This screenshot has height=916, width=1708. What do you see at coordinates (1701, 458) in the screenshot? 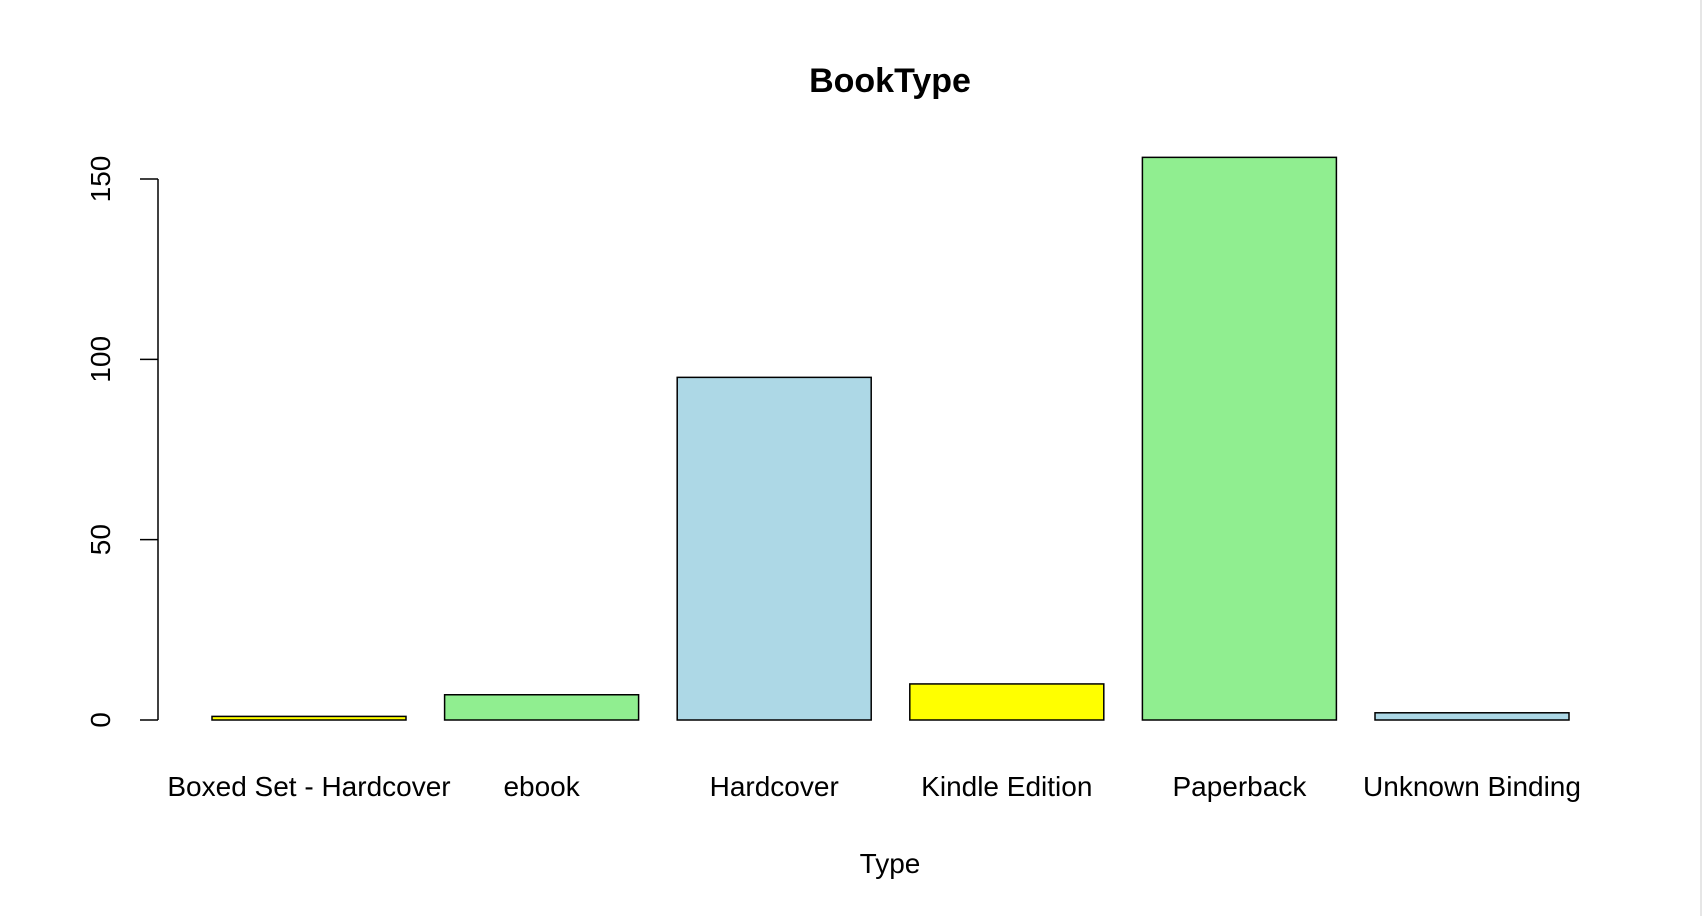
I see `window-edge` at bounding box center [1701, 458].